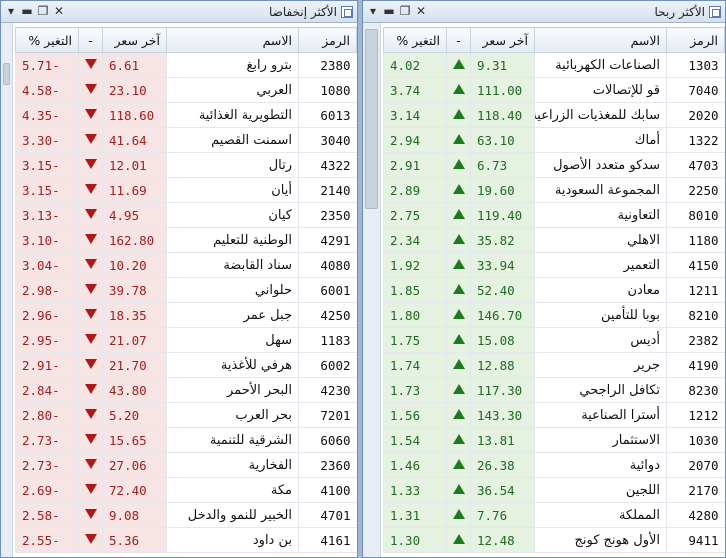 This screenshot has height=558, width=726. Describe the element at coordinates (502, 490) in the screenshot. I see `price-cell: 36.54` at that location.